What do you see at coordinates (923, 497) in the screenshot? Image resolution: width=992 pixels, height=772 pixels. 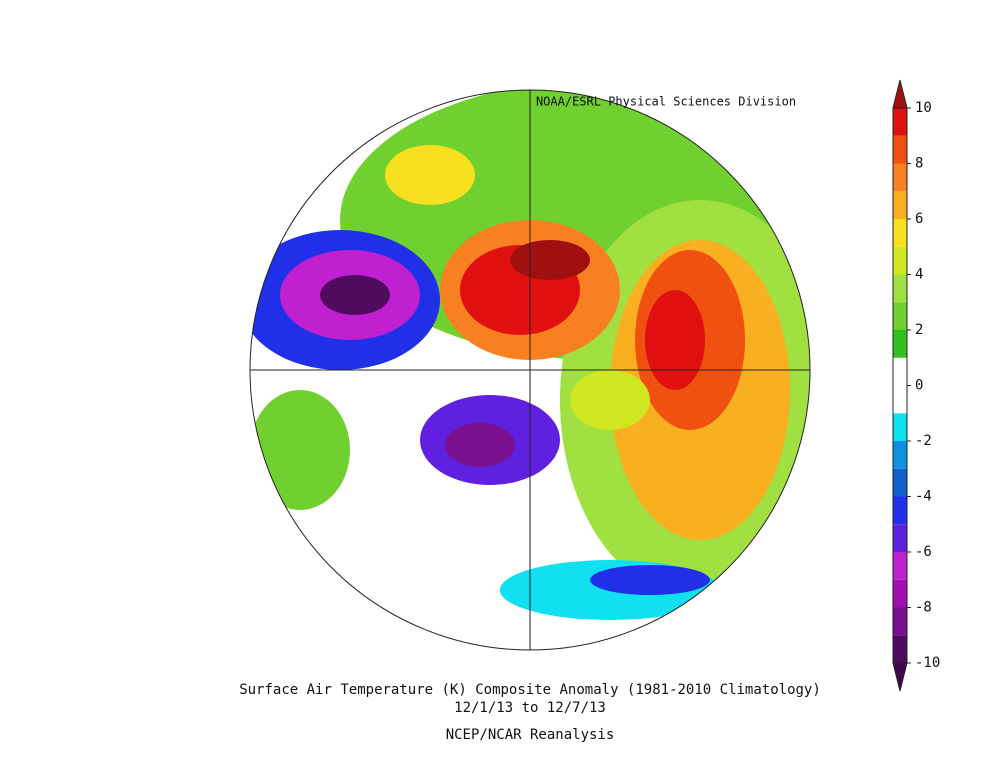 I see `colorbar-tick-label: -4` at bounding box center [923, 497].